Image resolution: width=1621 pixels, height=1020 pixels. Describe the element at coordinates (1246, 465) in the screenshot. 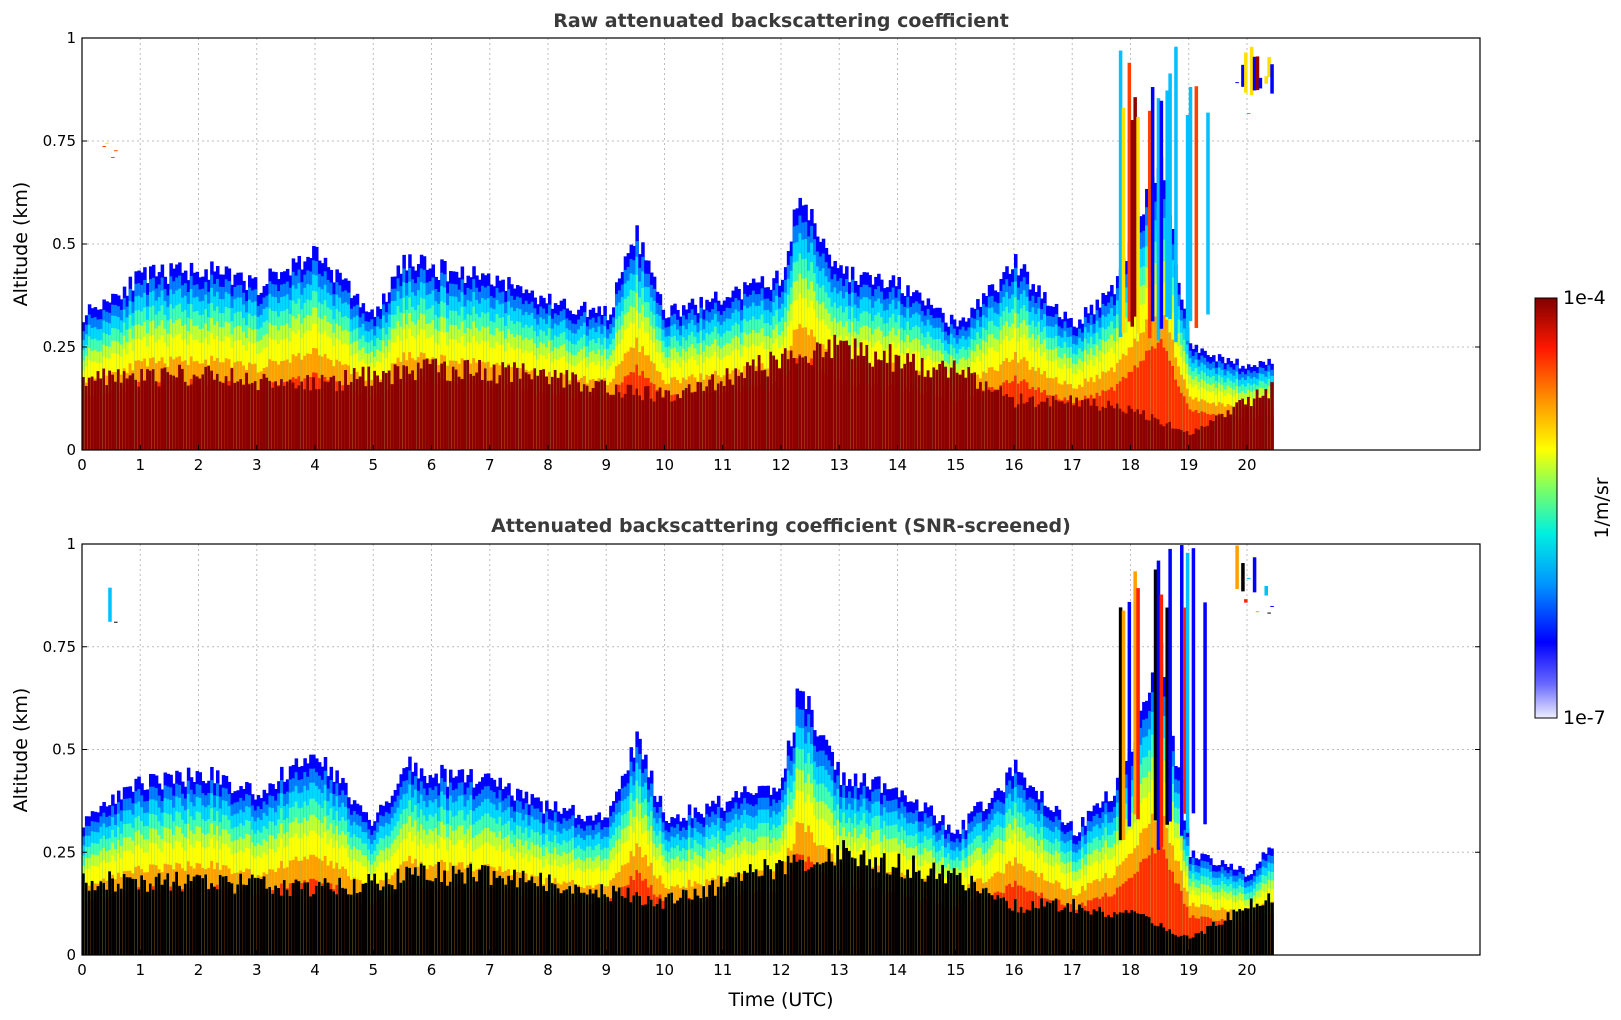

I see `x-tick-label: 20` at that location.